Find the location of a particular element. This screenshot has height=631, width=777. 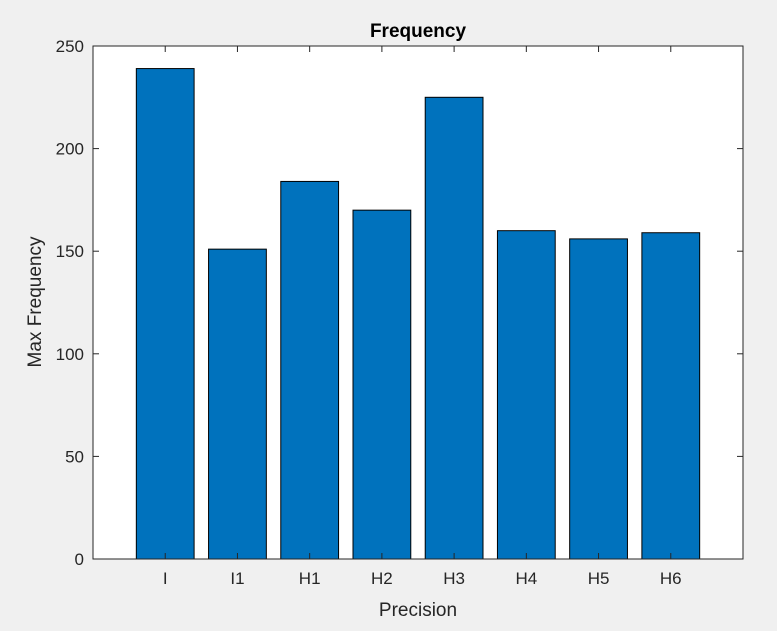

bar-h2 is located at coordinates (382, 384).